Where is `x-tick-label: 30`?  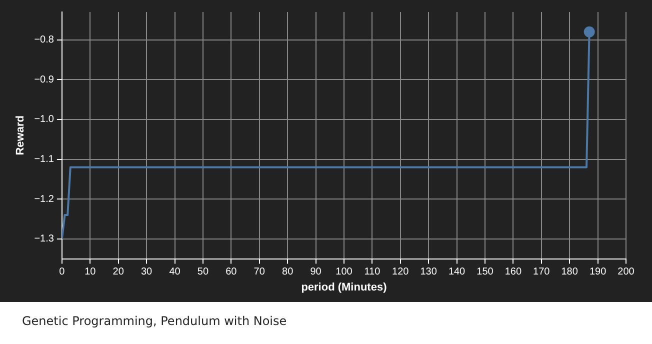 x-tick-label: 30 is located at coordinates (146, 272).